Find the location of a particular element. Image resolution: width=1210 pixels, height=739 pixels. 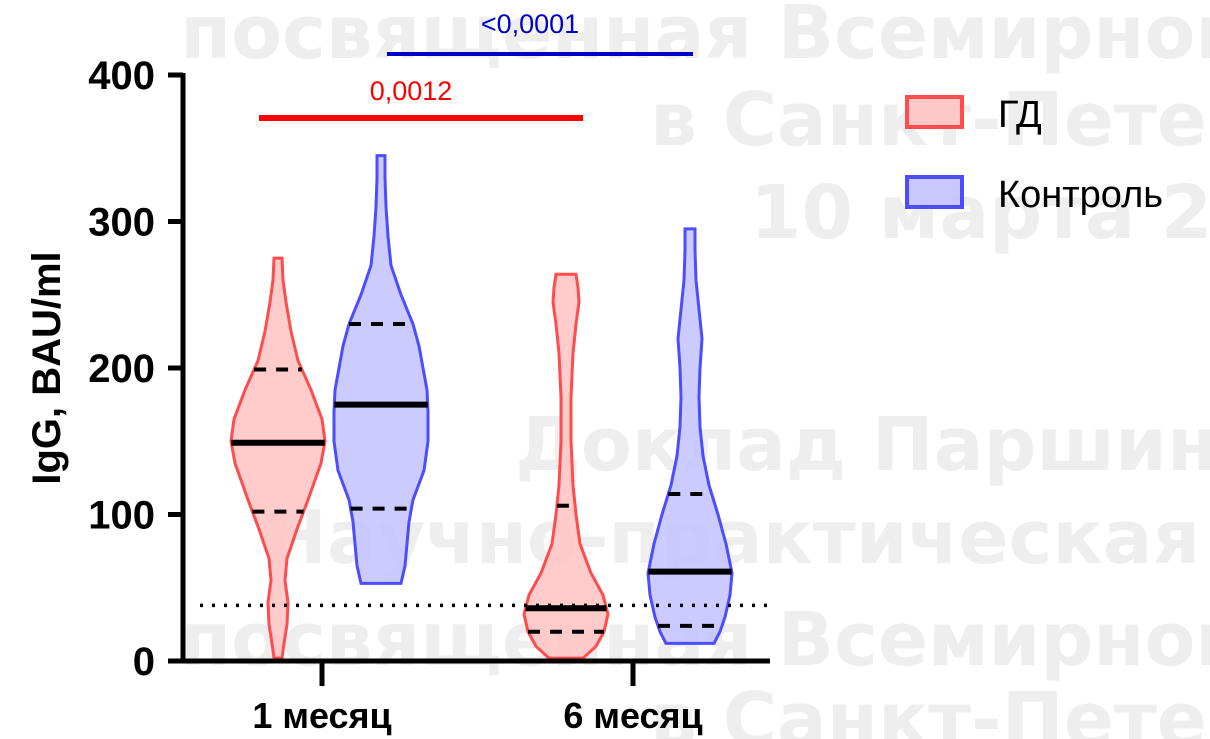

y-tick-label: 0 is located at coordinates (144, 662).